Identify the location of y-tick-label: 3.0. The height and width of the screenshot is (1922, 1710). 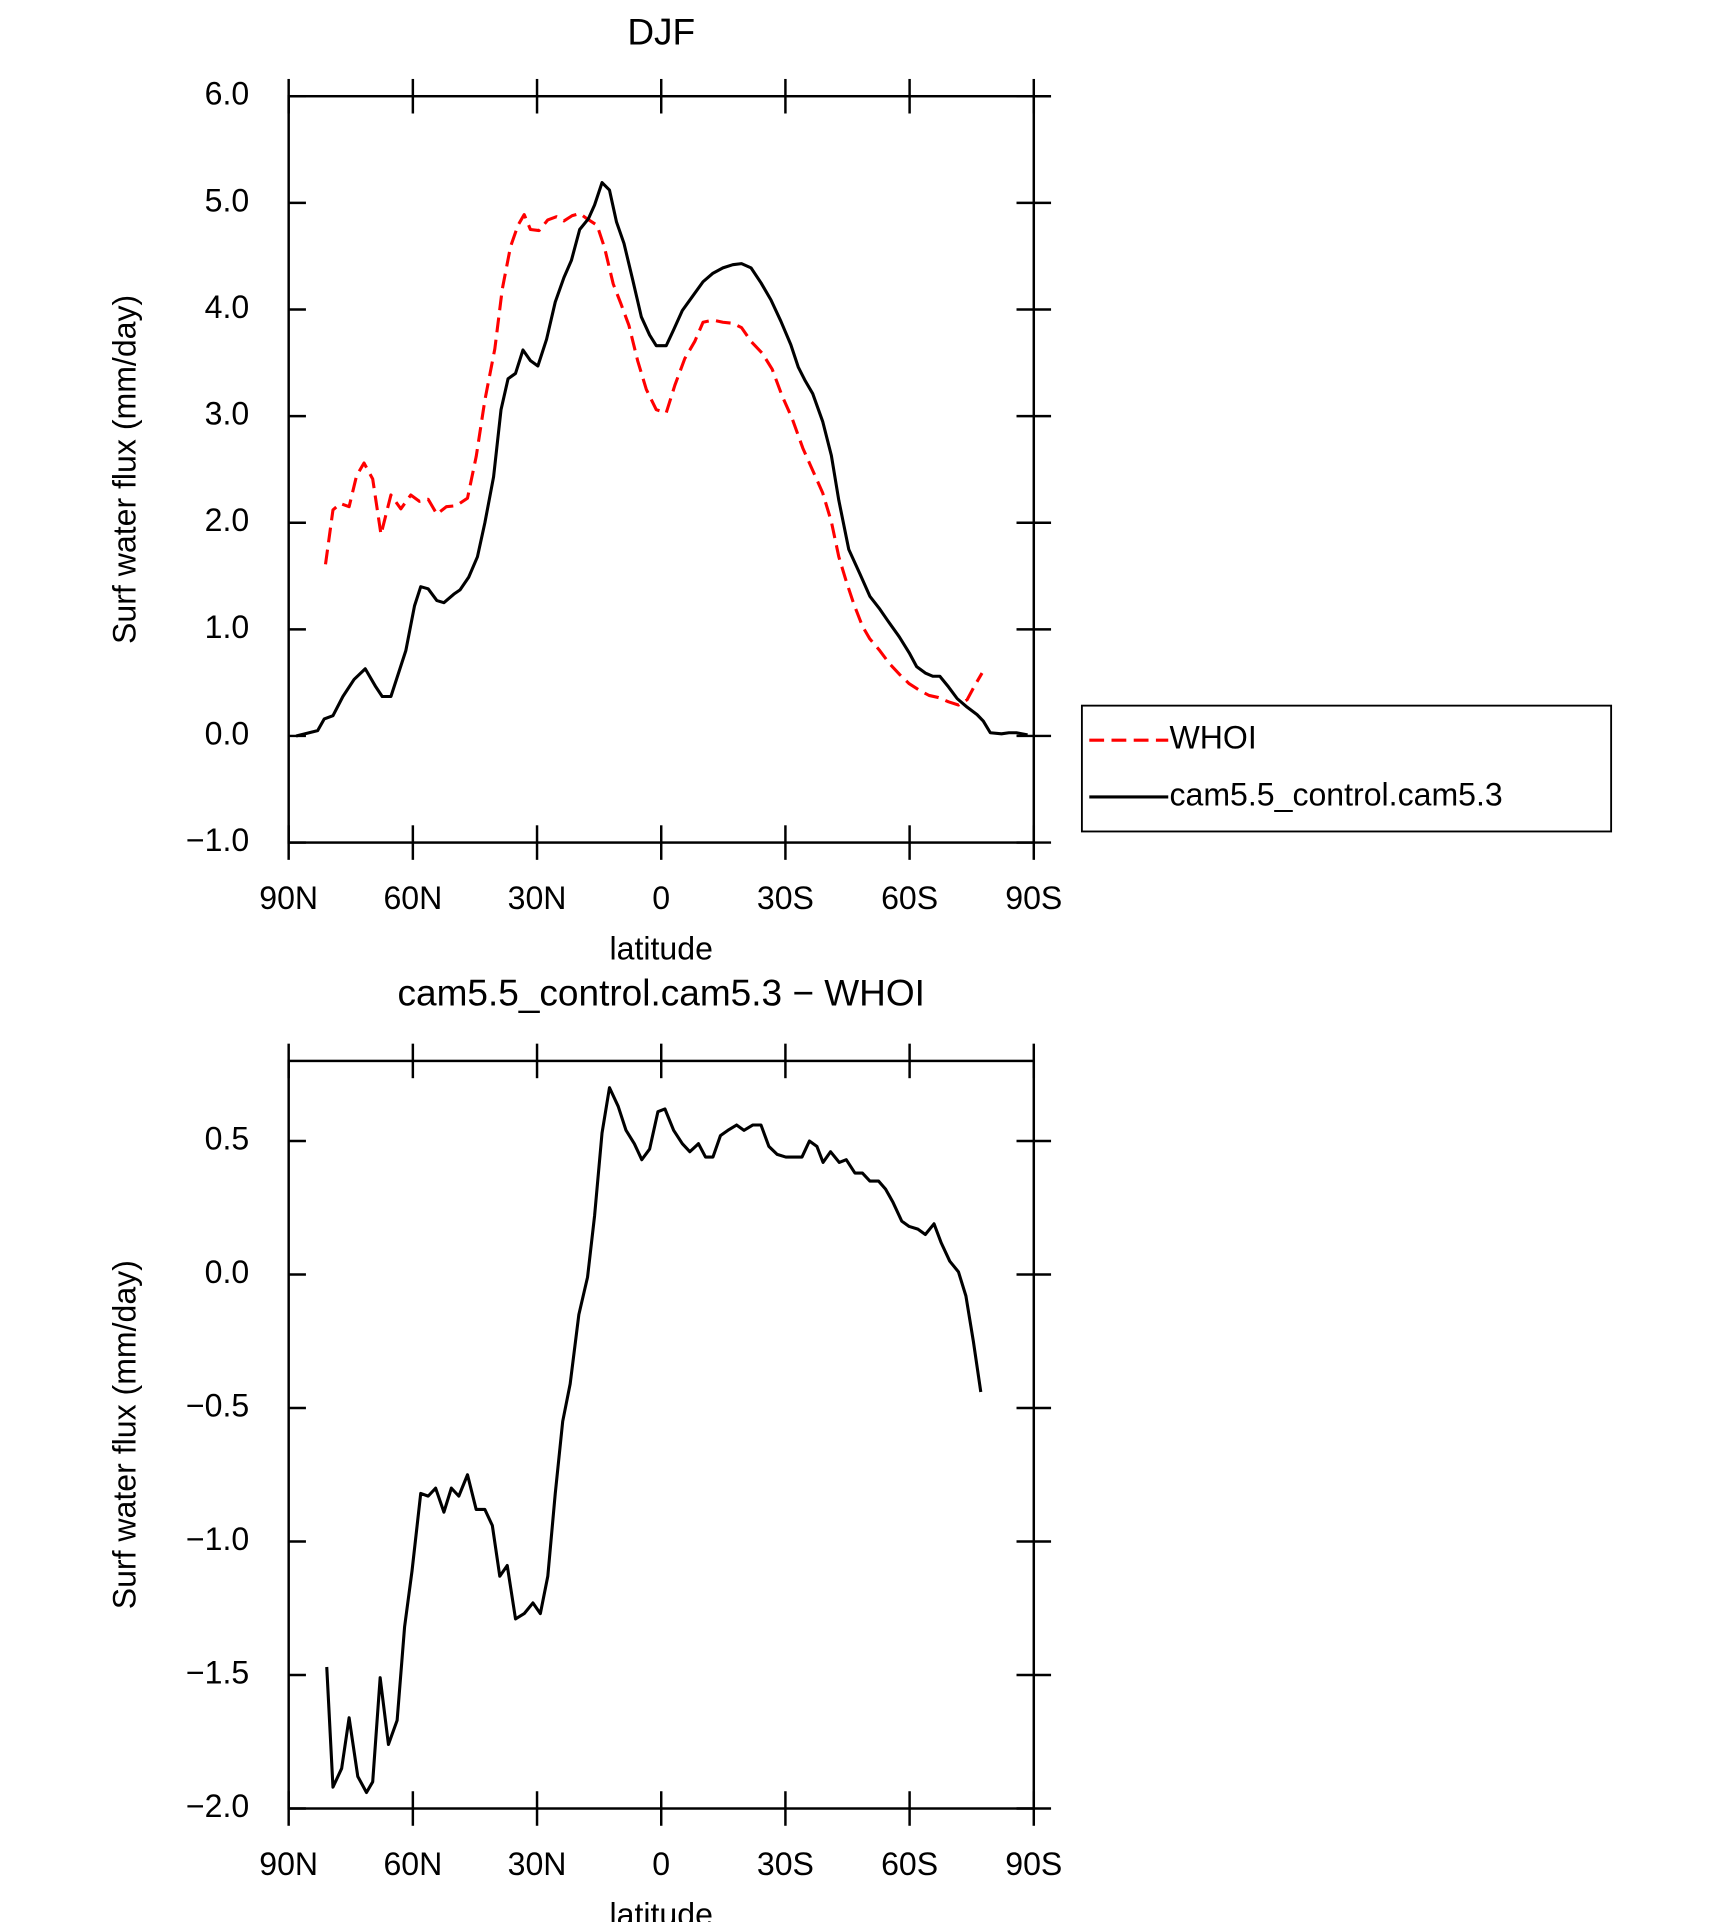
(227, 414).